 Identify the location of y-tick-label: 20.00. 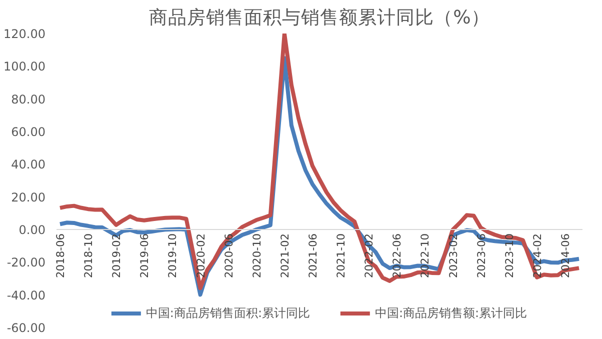
(28, 197).